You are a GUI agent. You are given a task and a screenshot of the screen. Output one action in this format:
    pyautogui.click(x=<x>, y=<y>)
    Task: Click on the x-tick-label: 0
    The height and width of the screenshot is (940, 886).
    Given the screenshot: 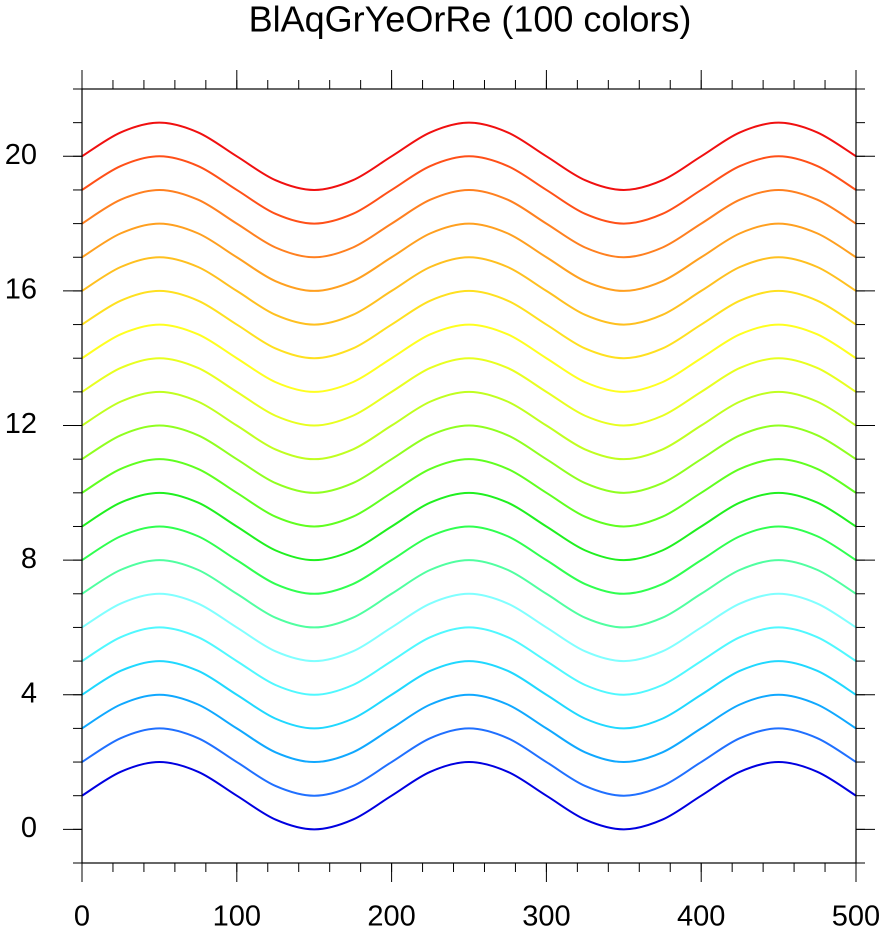 What is the action you would take?
    pyautogui.click(x=82, y=917)
    